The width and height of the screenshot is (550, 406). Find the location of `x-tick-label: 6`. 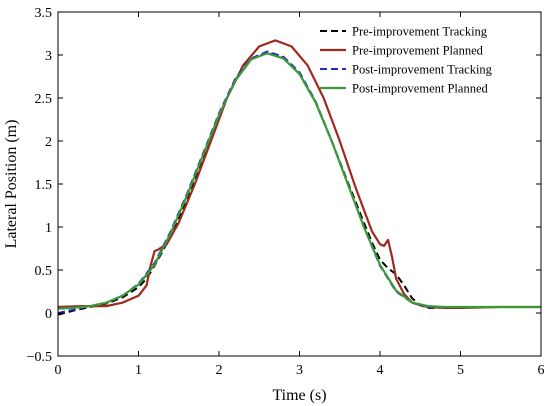

x-tick-label: 6 is located at coordinates (541, 370).